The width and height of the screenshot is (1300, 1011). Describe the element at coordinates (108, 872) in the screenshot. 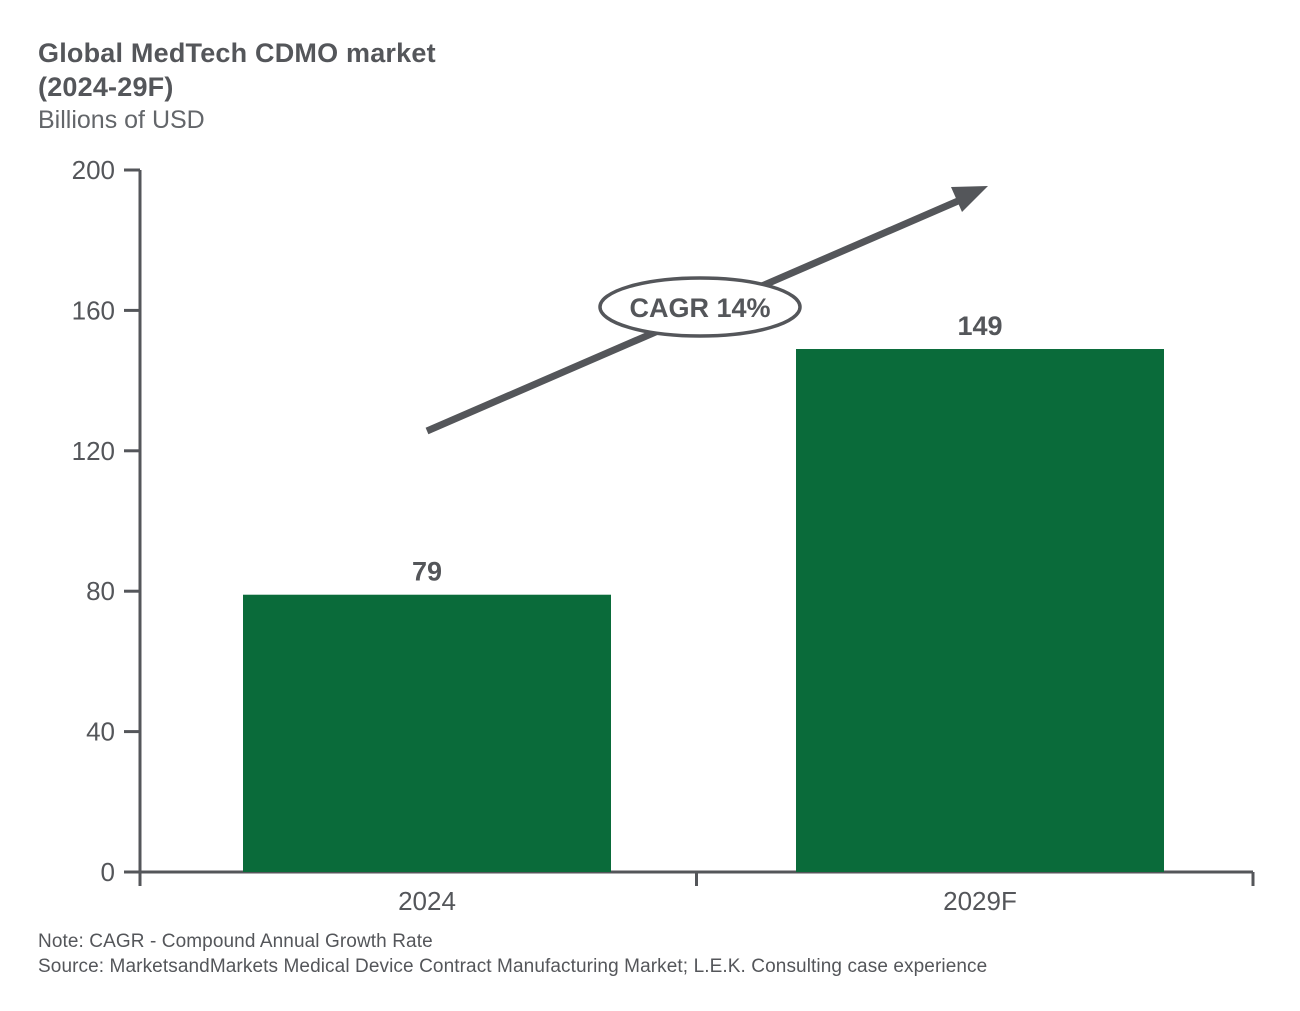

I see `y-axis-tick-label: 0` at that location.